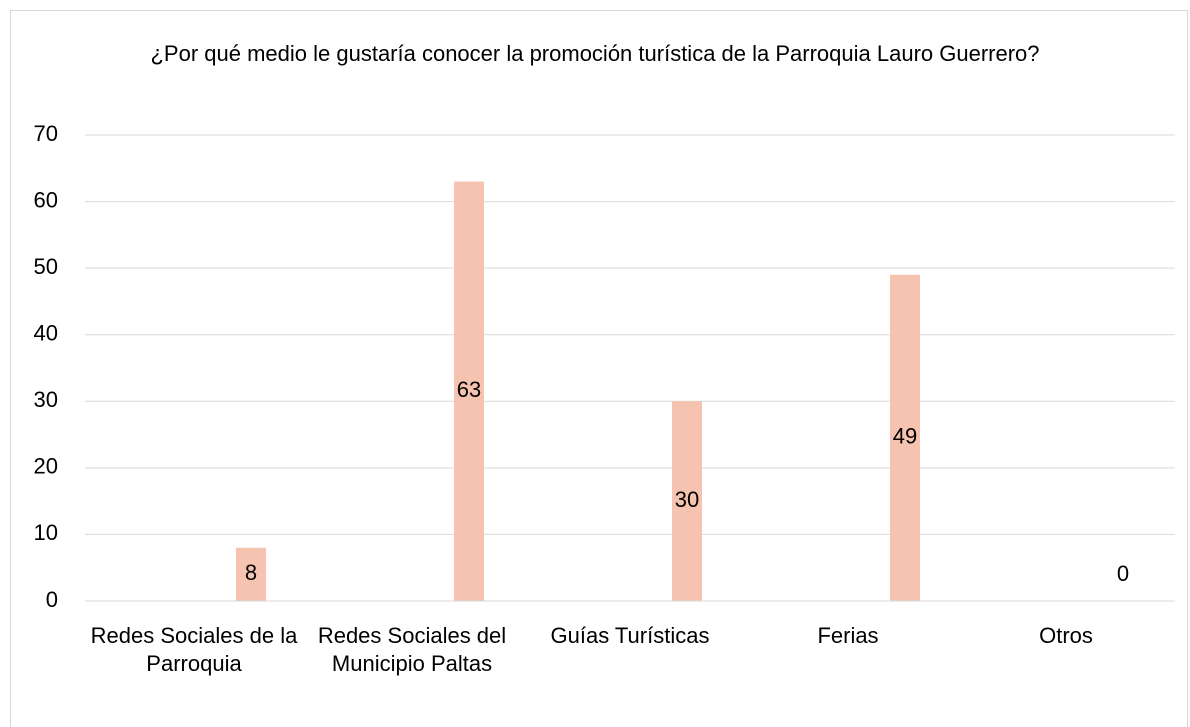 Image resolution: width=1190 pixels, height=727 pixels. I want to click on y-tick-label: 10, so click(46, 532).